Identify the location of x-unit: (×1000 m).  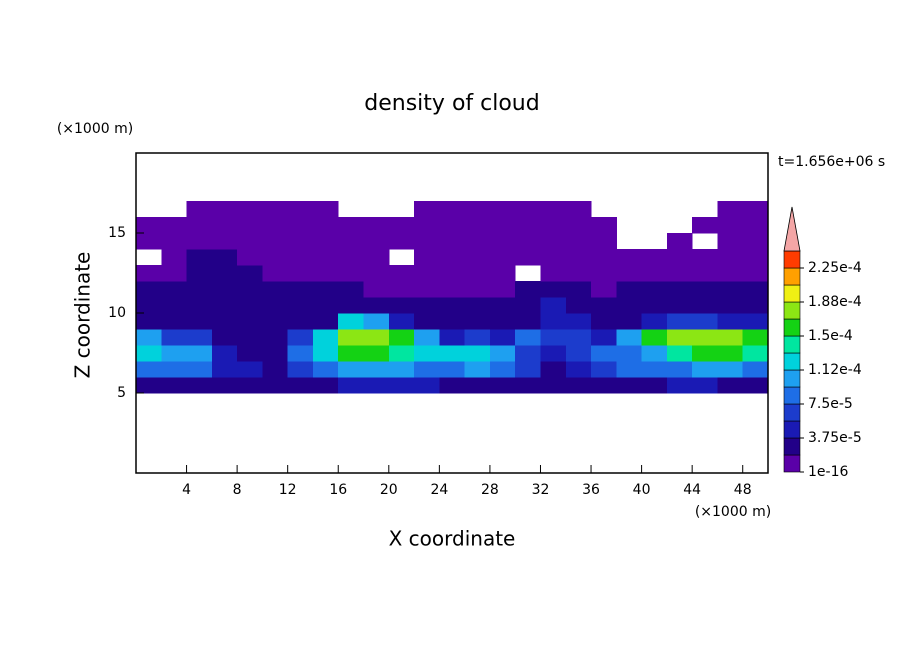
(733, 512).